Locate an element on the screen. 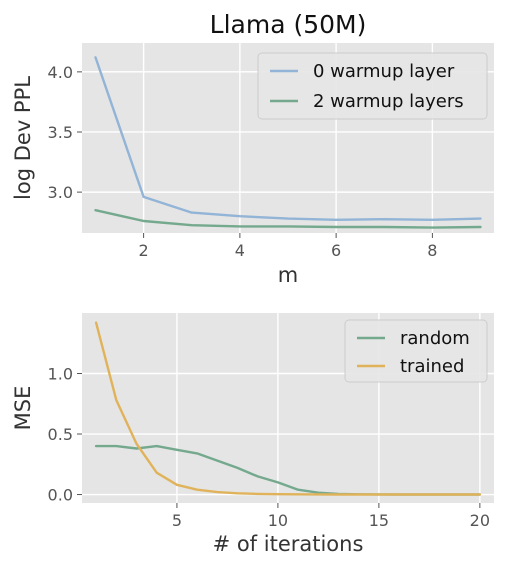  y-tick-label: 1.0 is located at coordinates (60, 374).